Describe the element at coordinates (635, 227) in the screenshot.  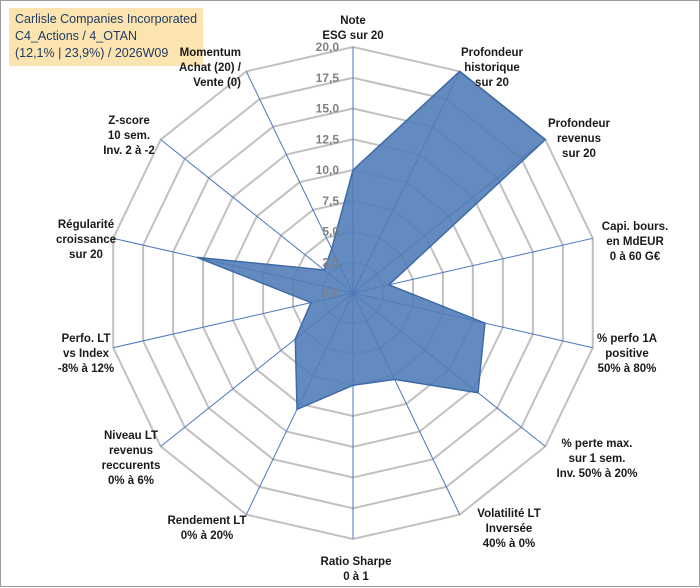
I see `axis-label-line: Capi. bours.` at that location.